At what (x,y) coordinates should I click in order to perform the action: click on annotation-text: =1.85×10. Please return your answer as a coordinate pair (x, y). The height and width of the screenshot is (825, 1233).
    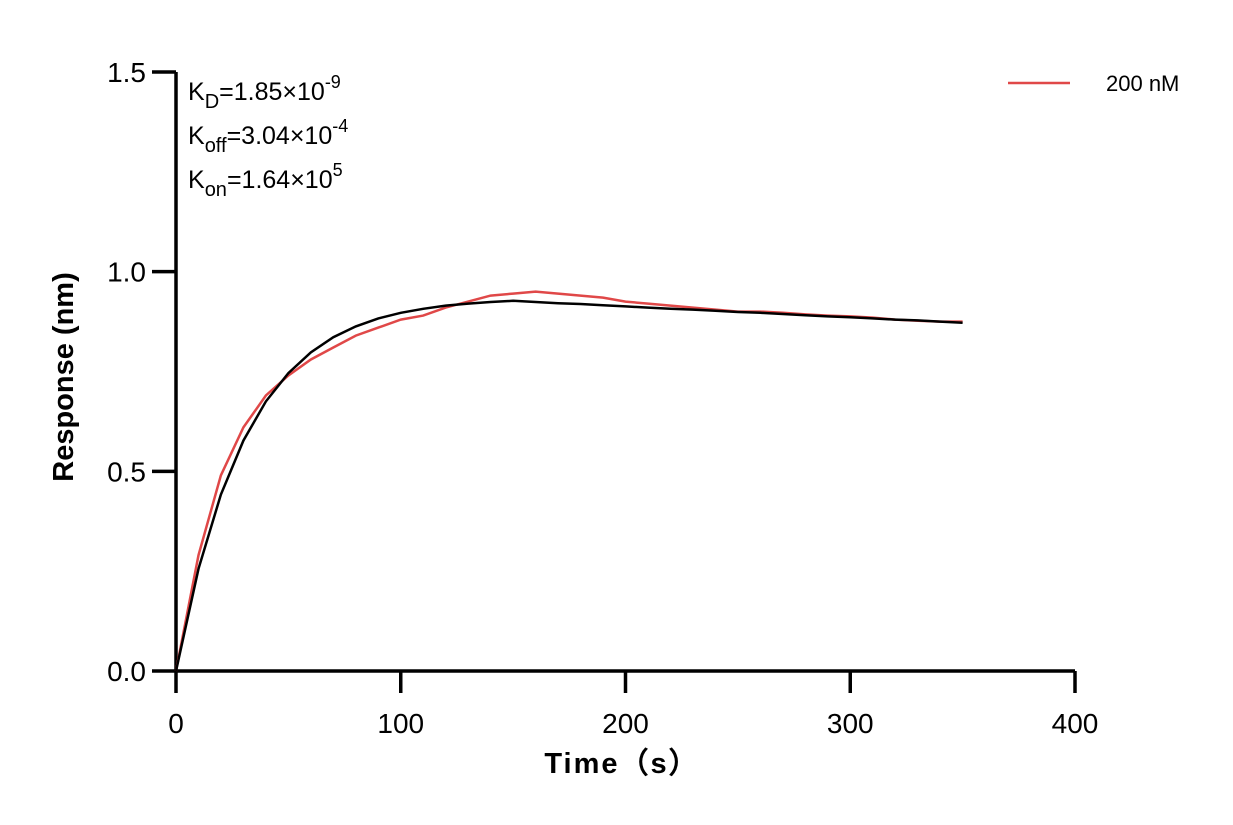
    Looking at the image, I should click on (272, 92).